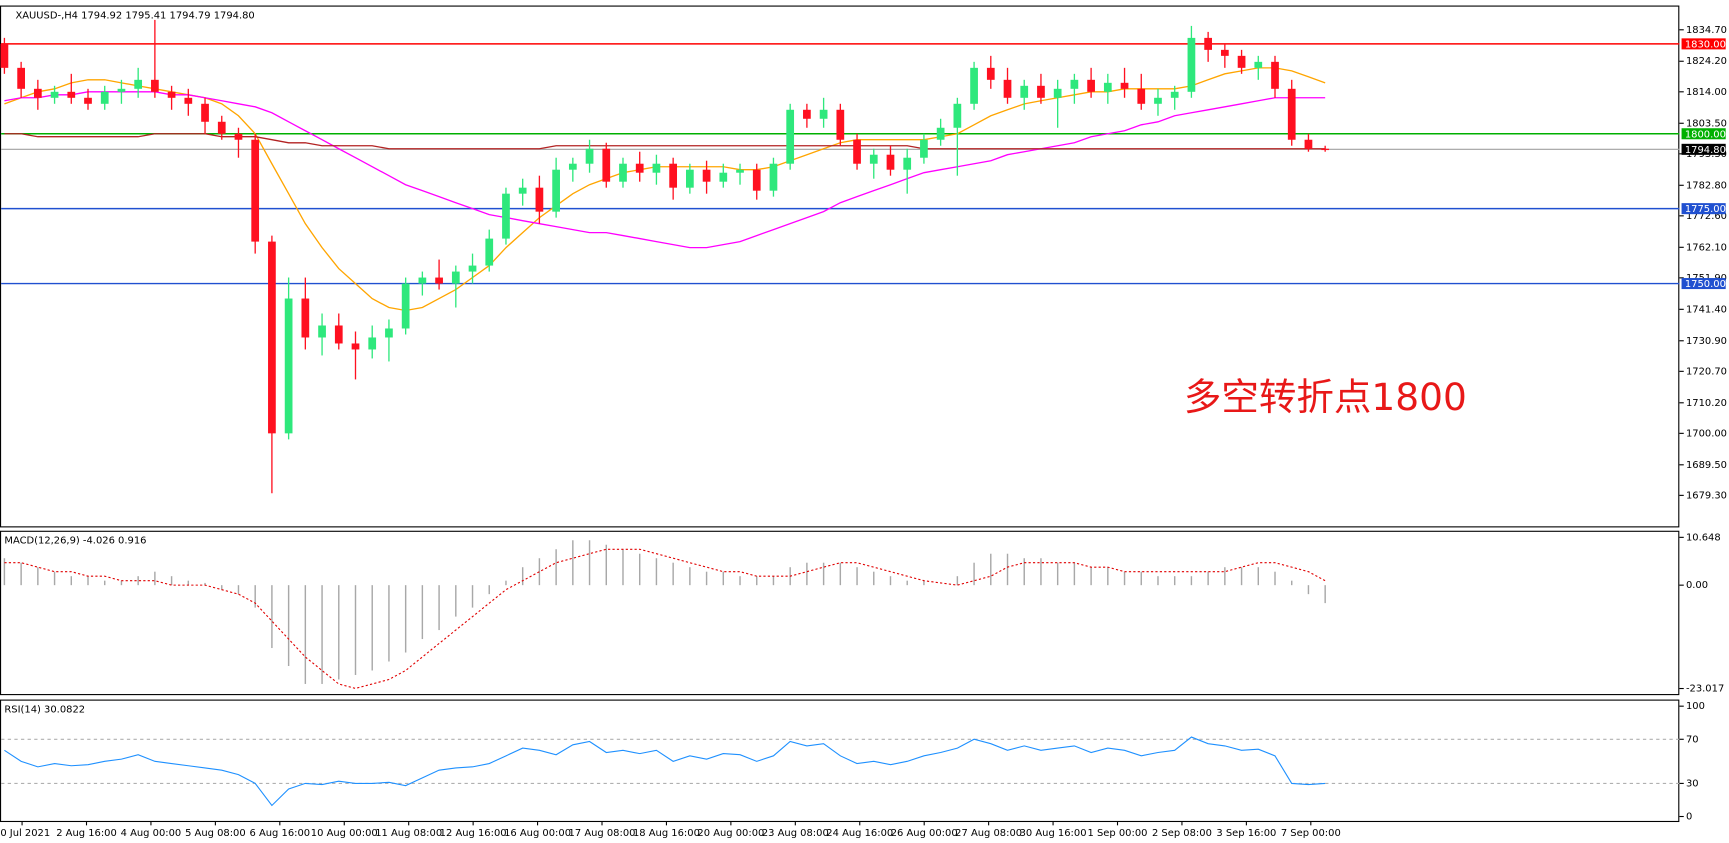  What do you see at coordinates (665, 170) in the screenshot?
I see `moving-average` at bounding box center [665, 170].